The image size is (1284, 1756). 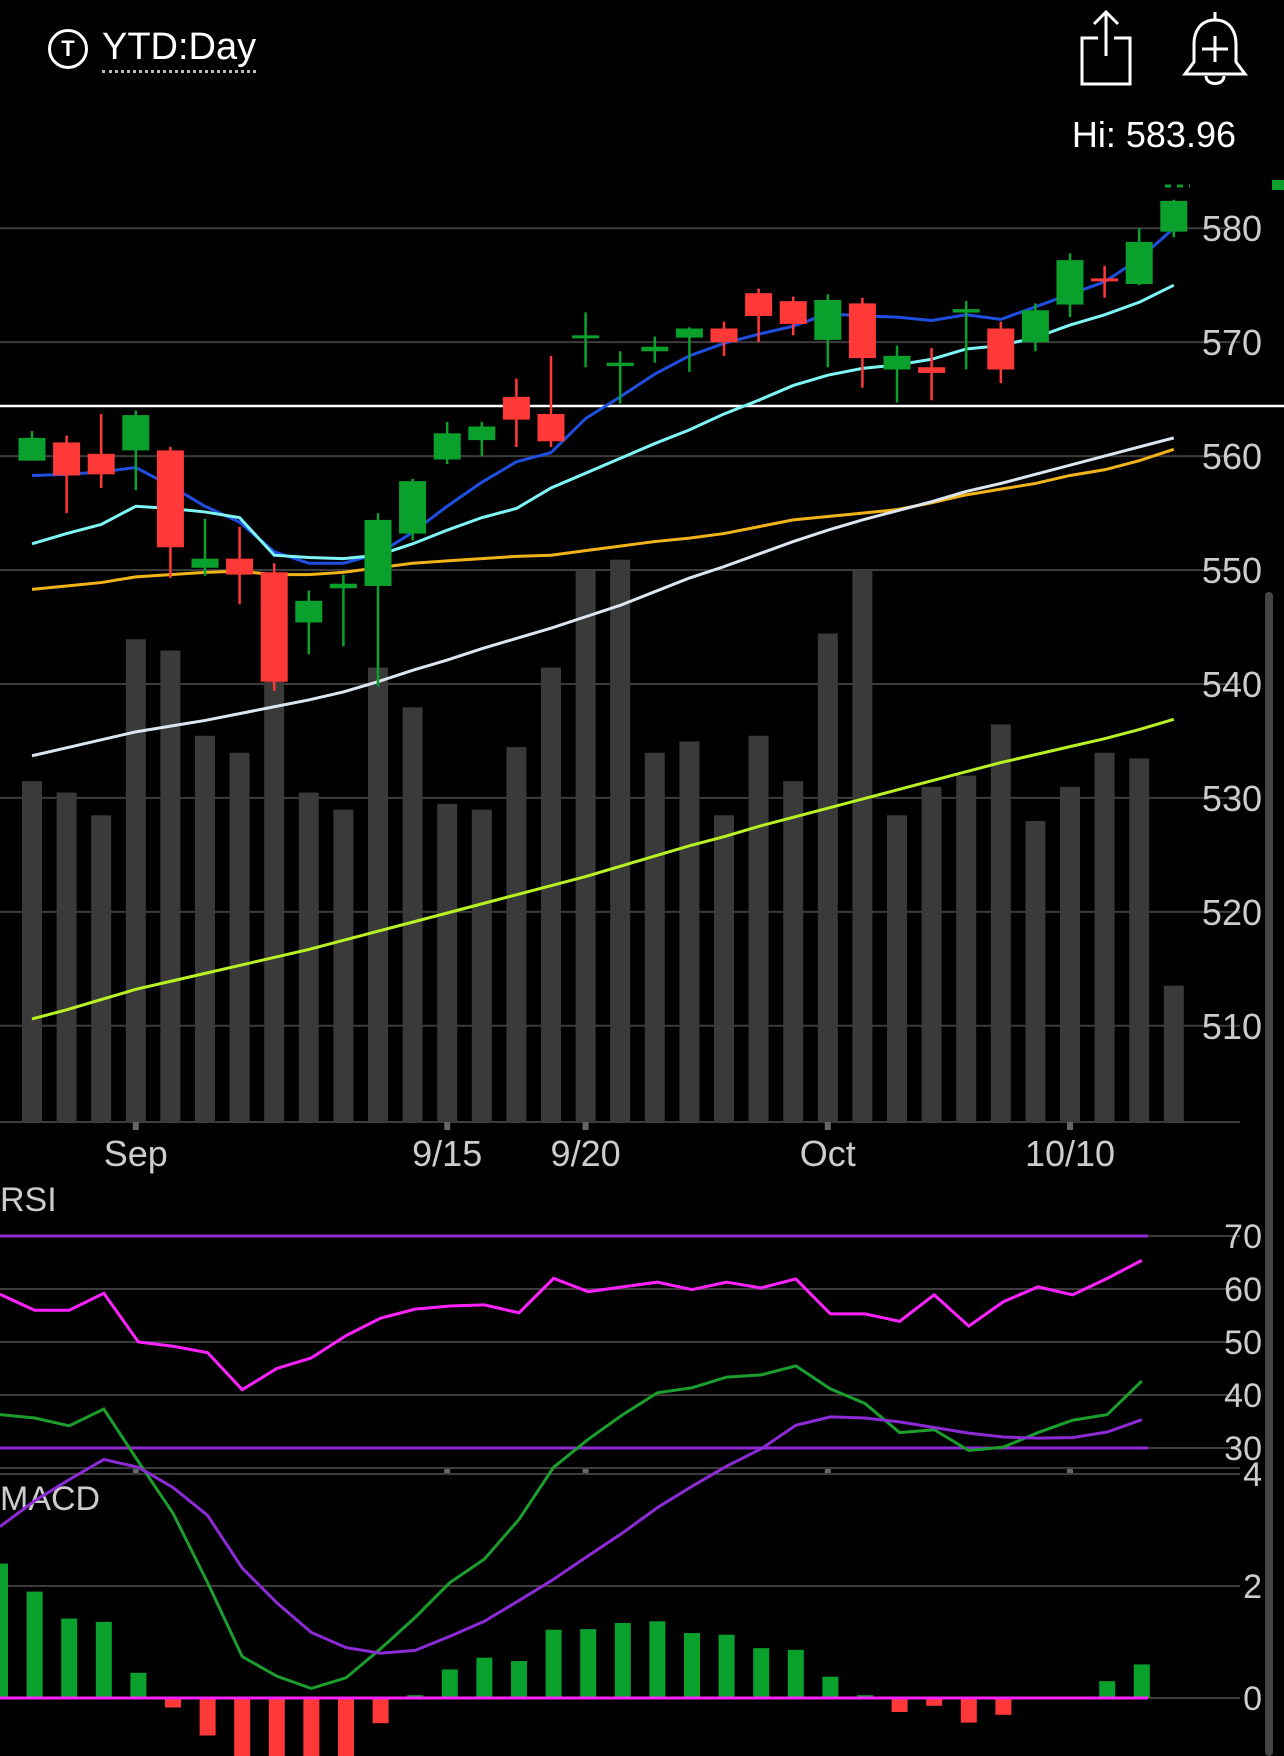 What do you see at coordinates (179, 48) in the screenshot?
I see `range-label: YTD:Day` at bounding box center [179, 48].